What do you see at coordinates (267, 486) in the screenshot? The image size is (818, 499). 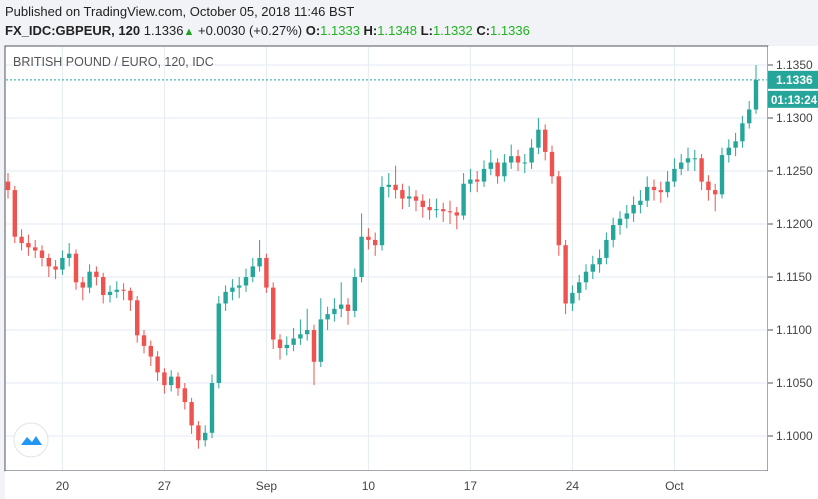 I see `x-tick-label: Sep` at bounding box center [267, 486].